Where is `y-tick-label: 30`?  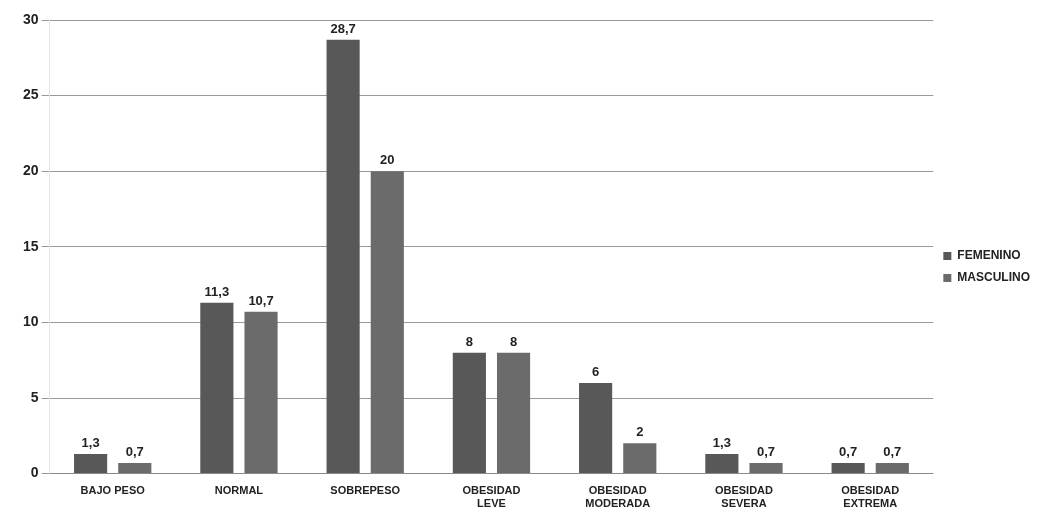 y-tick-label: 30 is located at coordinates (30, 18).